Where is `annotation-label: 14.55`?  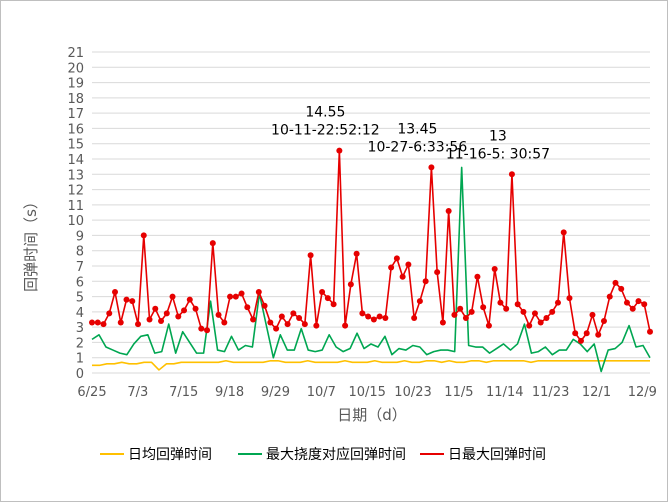 annotation-label: 14.55 is located at coordinates (325, 113).